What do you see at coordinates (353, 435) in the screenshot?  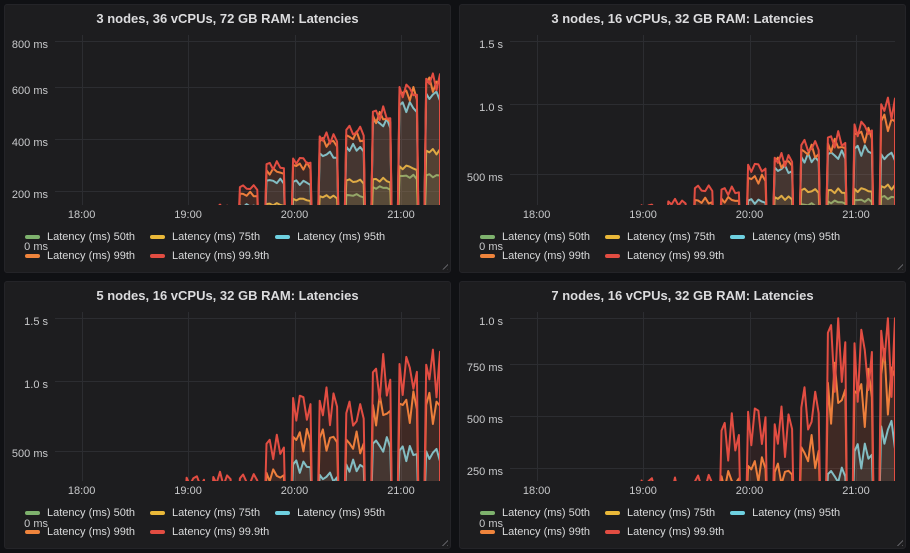 I see `series-area-latency-ms-99th` at bounding box center [353, 435].